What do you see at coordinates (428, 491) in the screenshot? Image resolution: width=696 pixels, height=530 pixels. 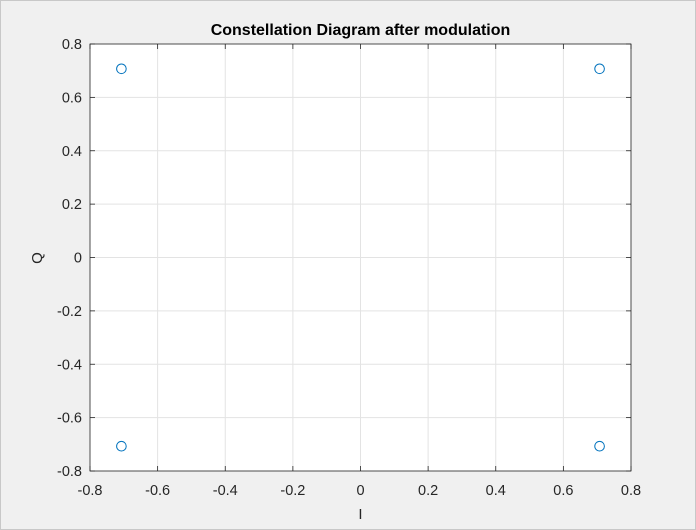 I see `x-tick-label: 0.2` at bounding box center [428, 491].